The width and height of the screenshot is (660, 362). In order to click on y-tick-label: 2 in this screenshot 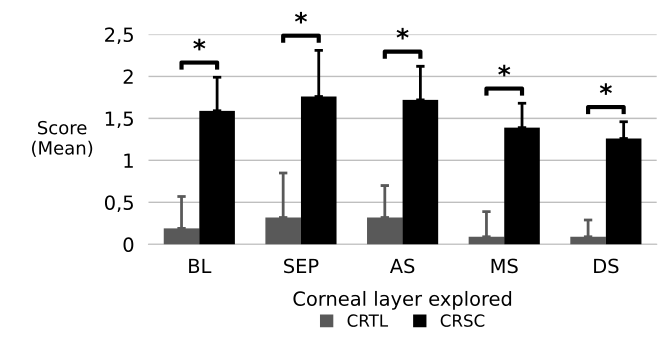, I will do `click(128, 76)`.